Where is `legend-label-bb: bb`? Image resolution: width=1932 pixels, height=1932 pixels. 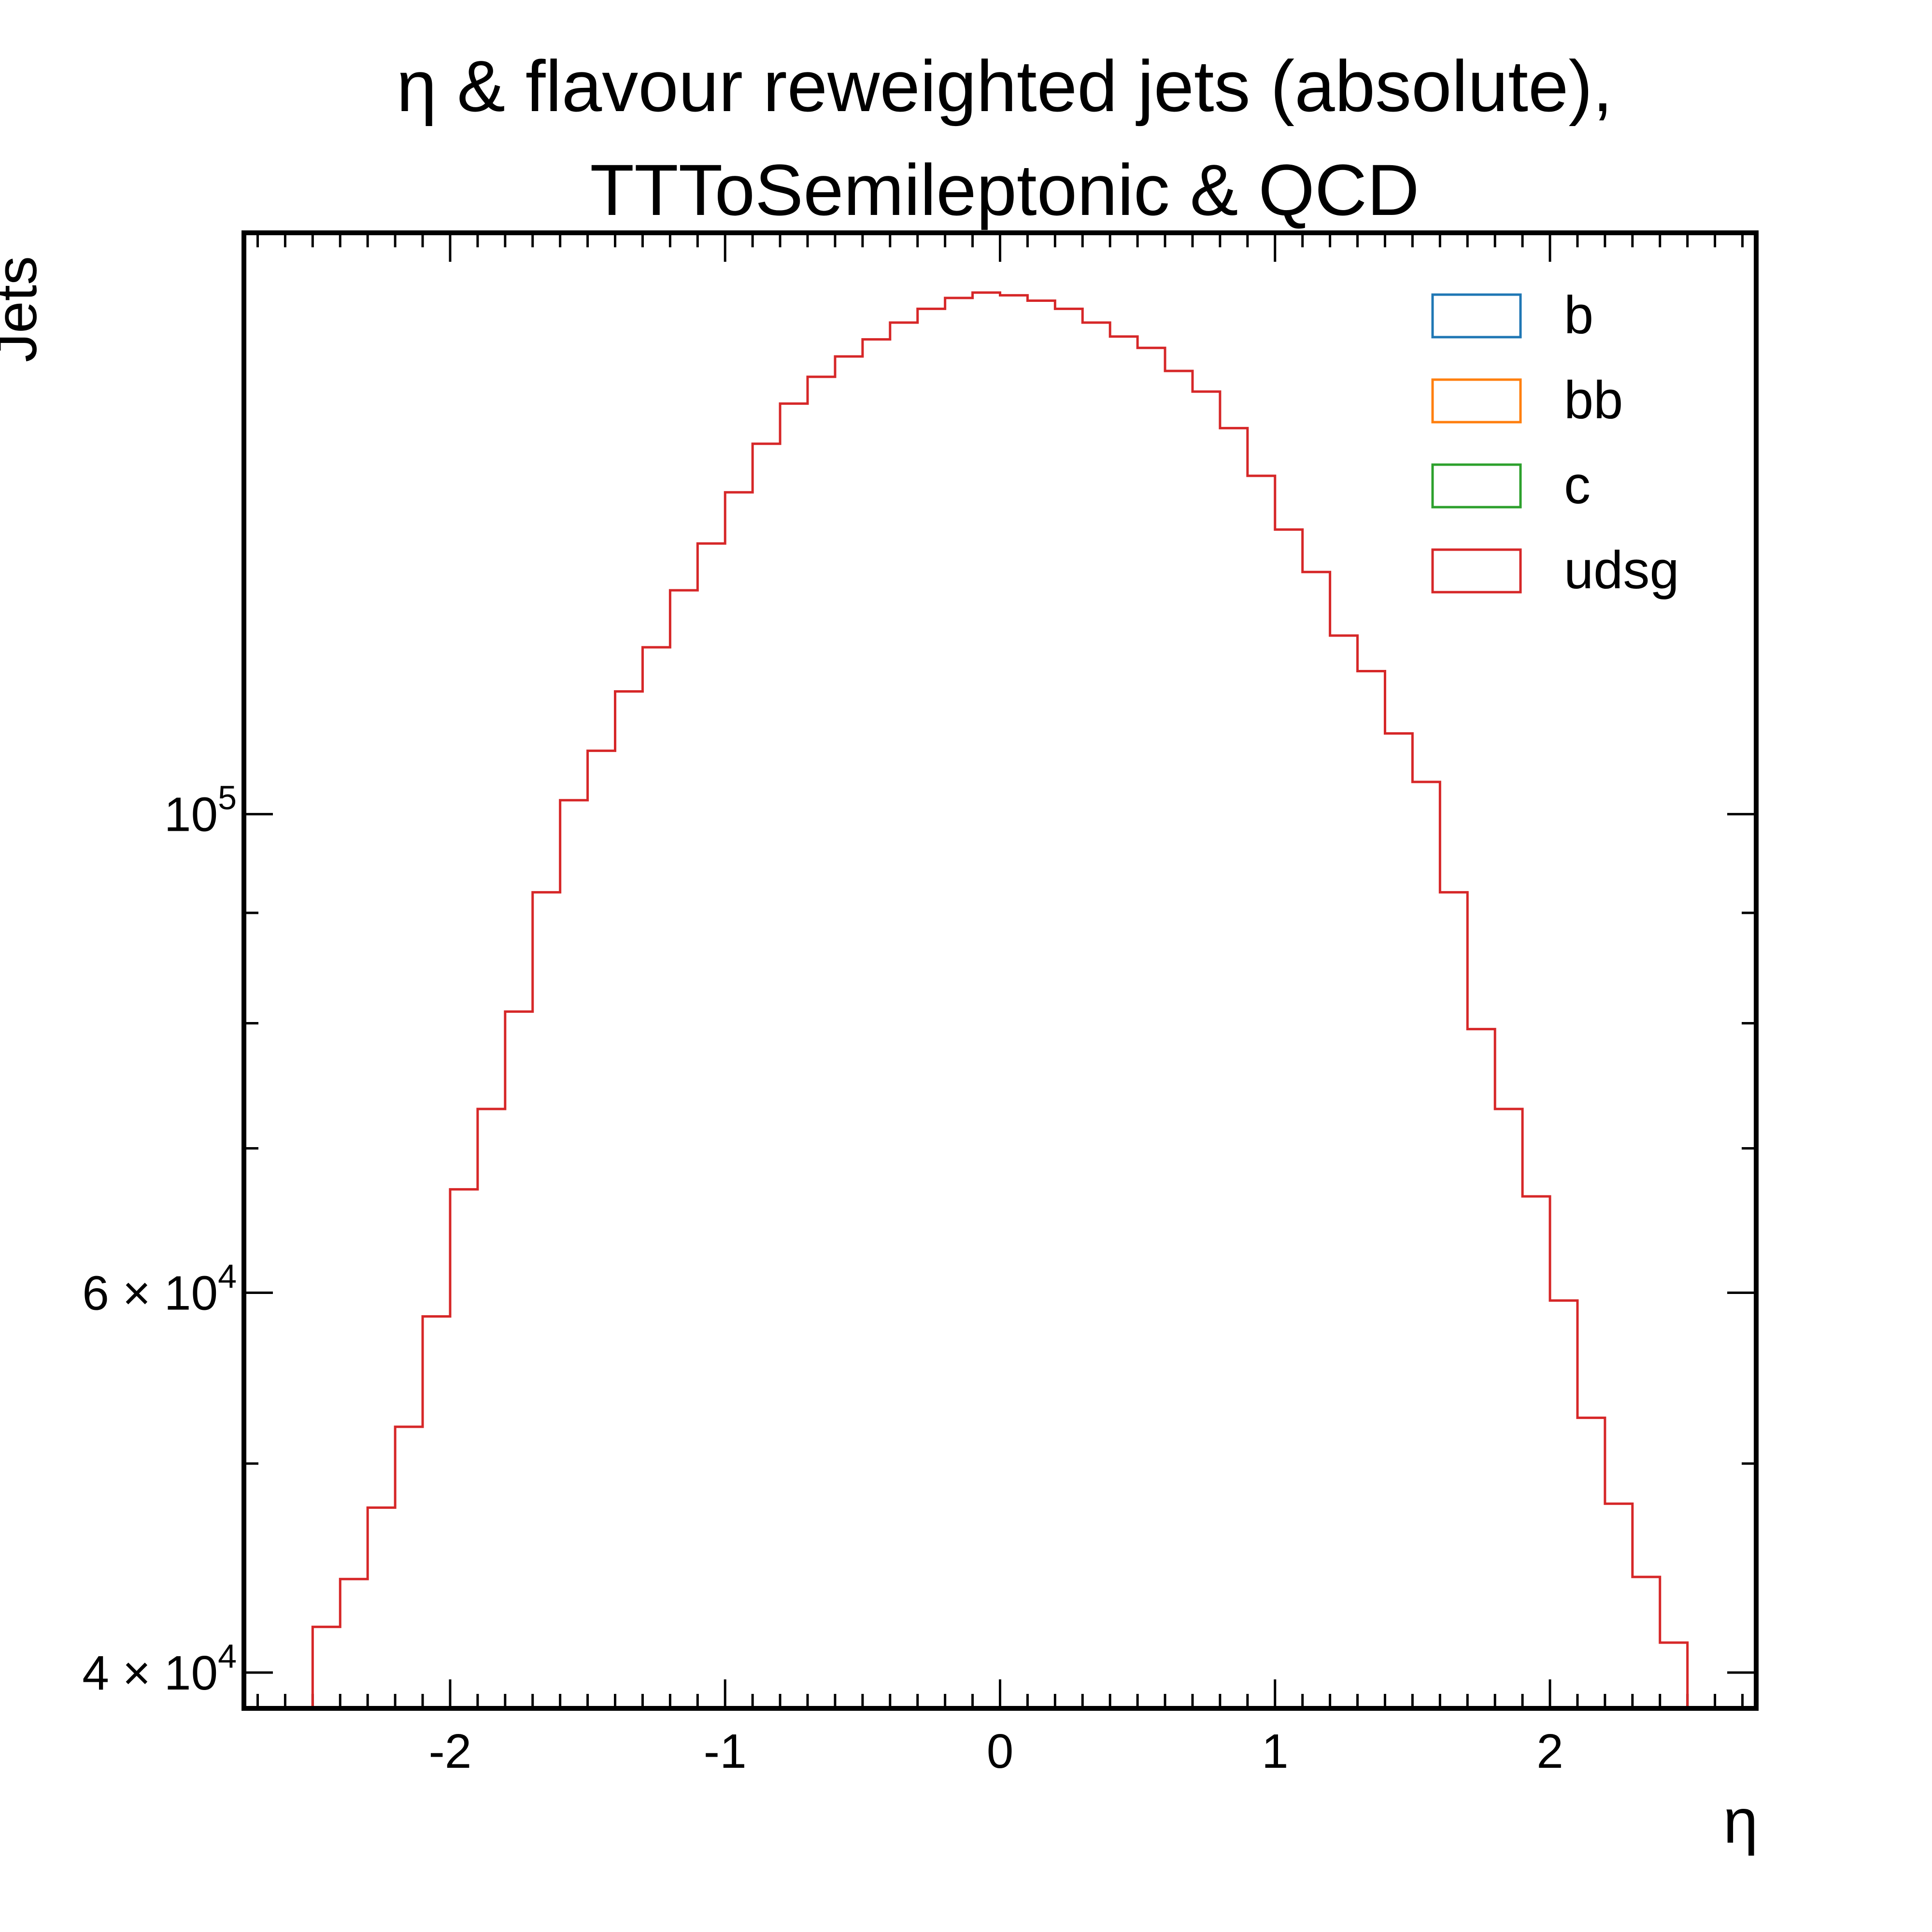 legend-label-bb: bb is located at coordinates (1593, 400).